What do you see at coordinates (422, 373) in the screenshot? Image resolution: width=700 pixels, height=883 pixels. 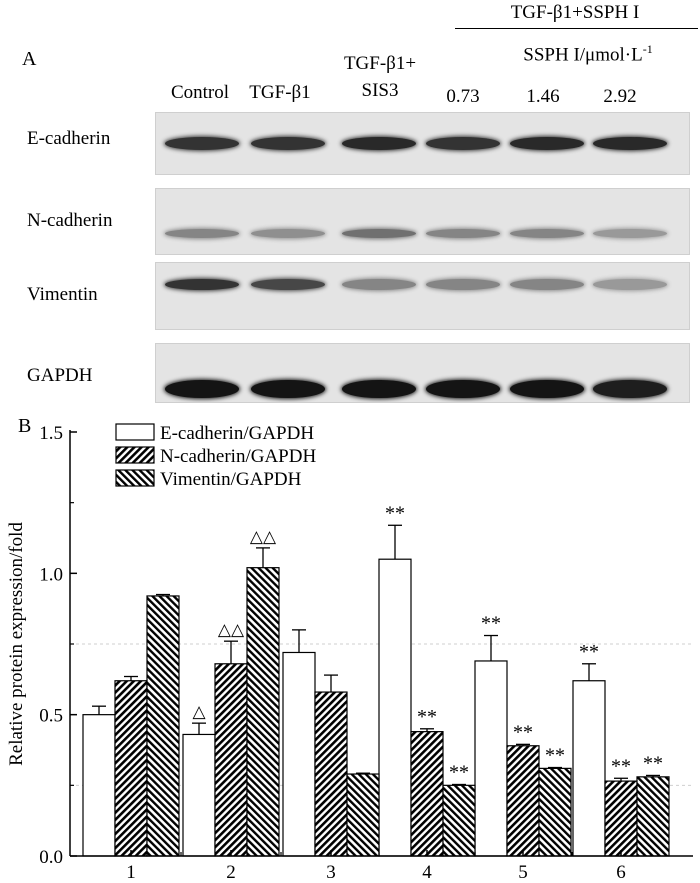 I see `blot-gapdh` at bounding box center [422, 373].